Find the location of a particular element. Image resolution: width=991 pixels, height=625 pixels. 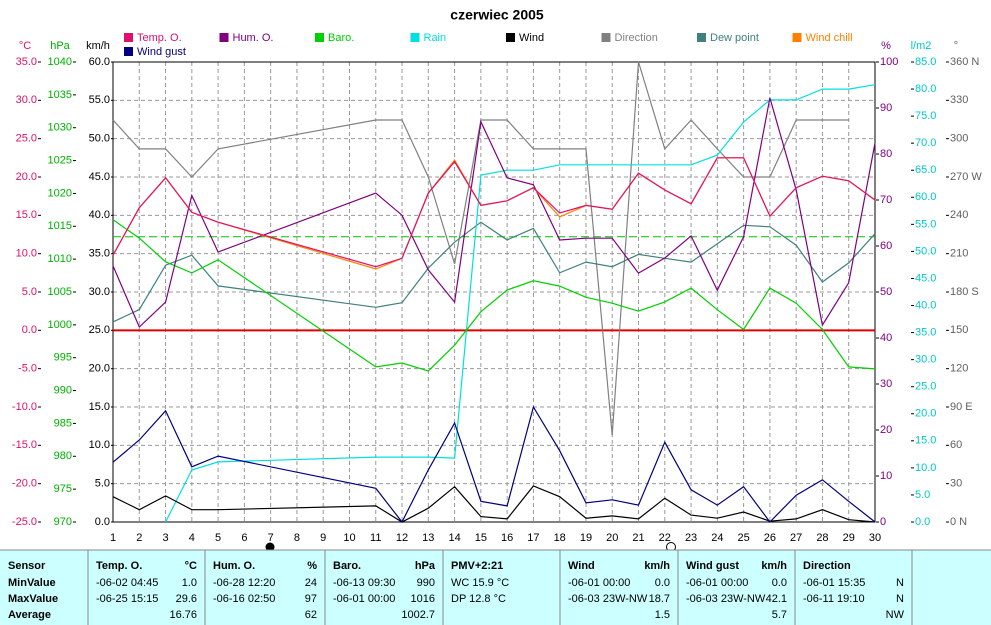

y-tick-label: 0 N is located at coordinates (958, 522).